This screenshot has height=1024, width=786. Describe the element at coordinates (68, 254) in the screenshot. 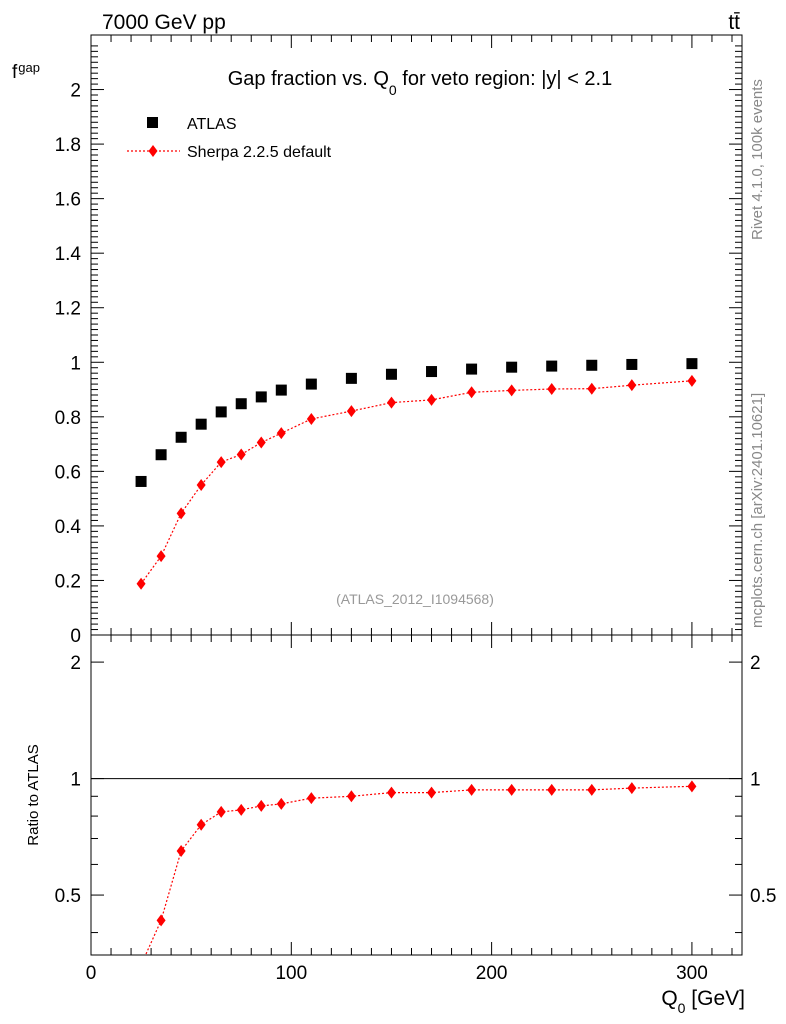

I see `y-tick-label-main: 1.4` at that location.